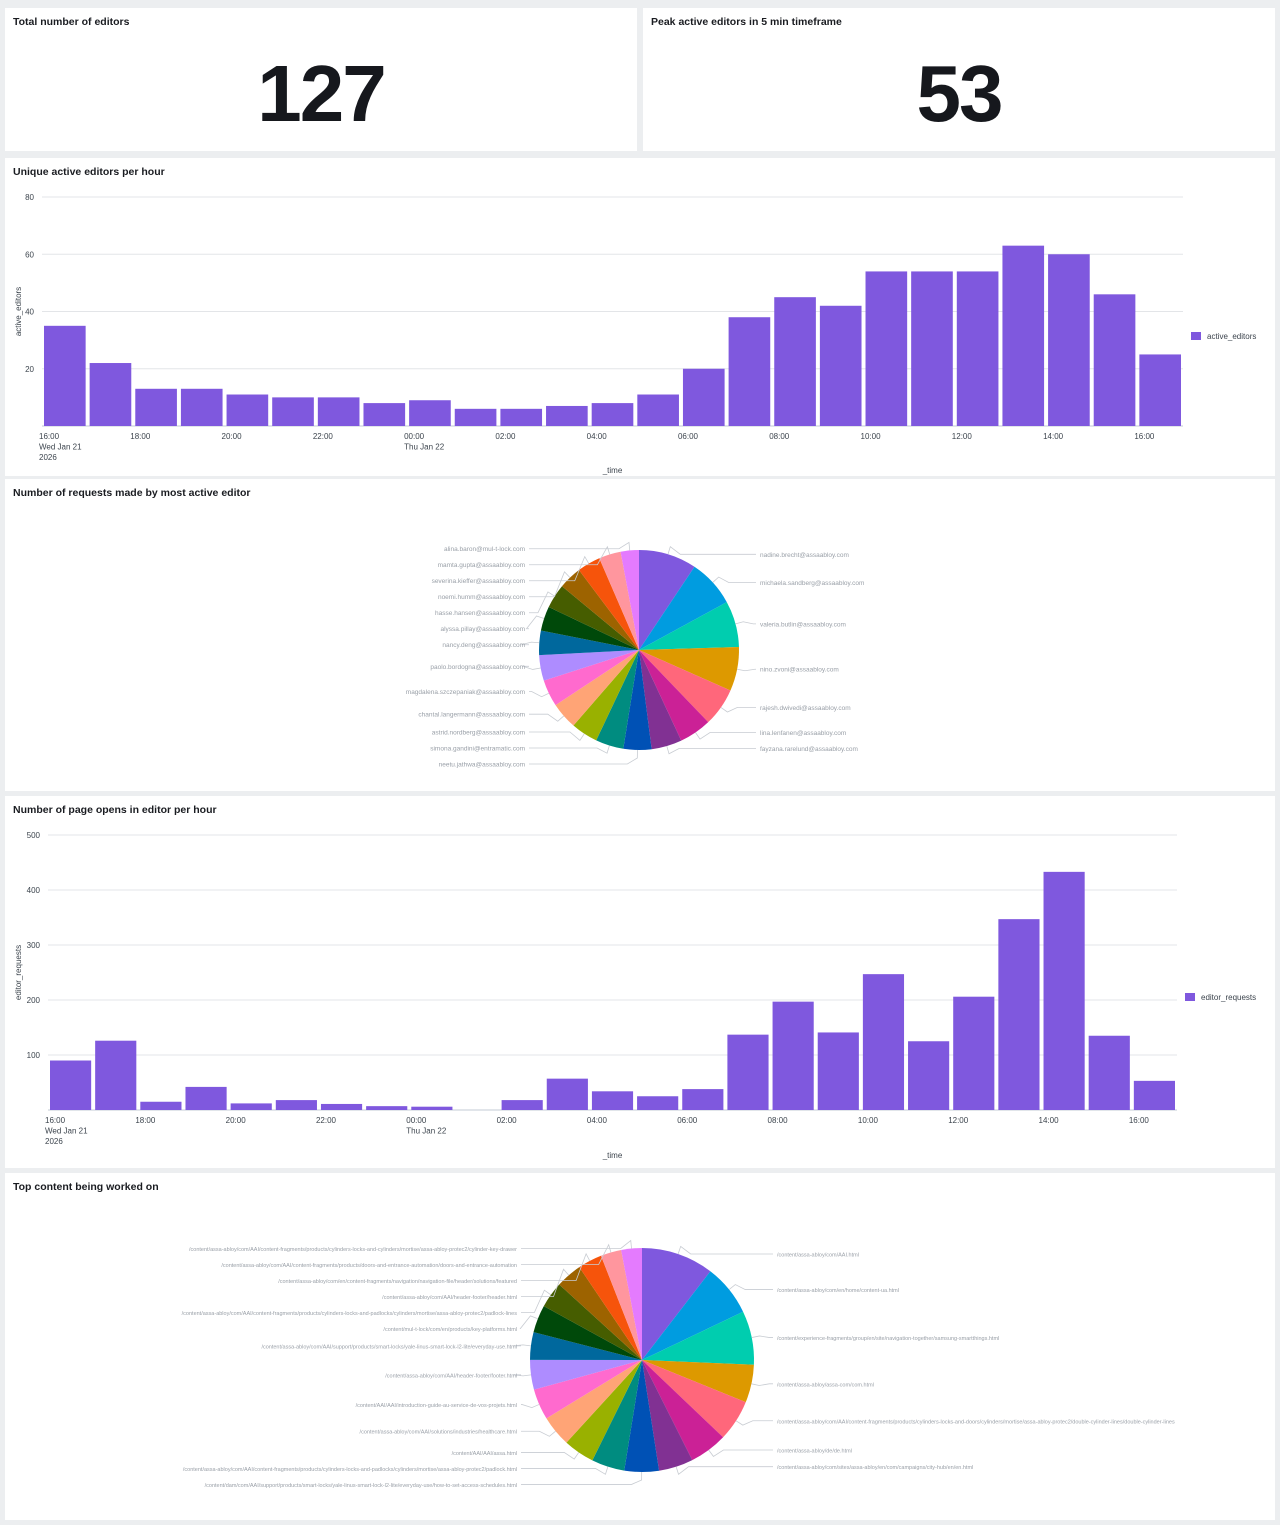 The width and height of the screenshot is (1280, 1525). What do you see at coordinates (478, 733) in the screenshot?
I see `slice-label: astrid.nordberg@assaabloy.com` at bounding box center [478, 733].